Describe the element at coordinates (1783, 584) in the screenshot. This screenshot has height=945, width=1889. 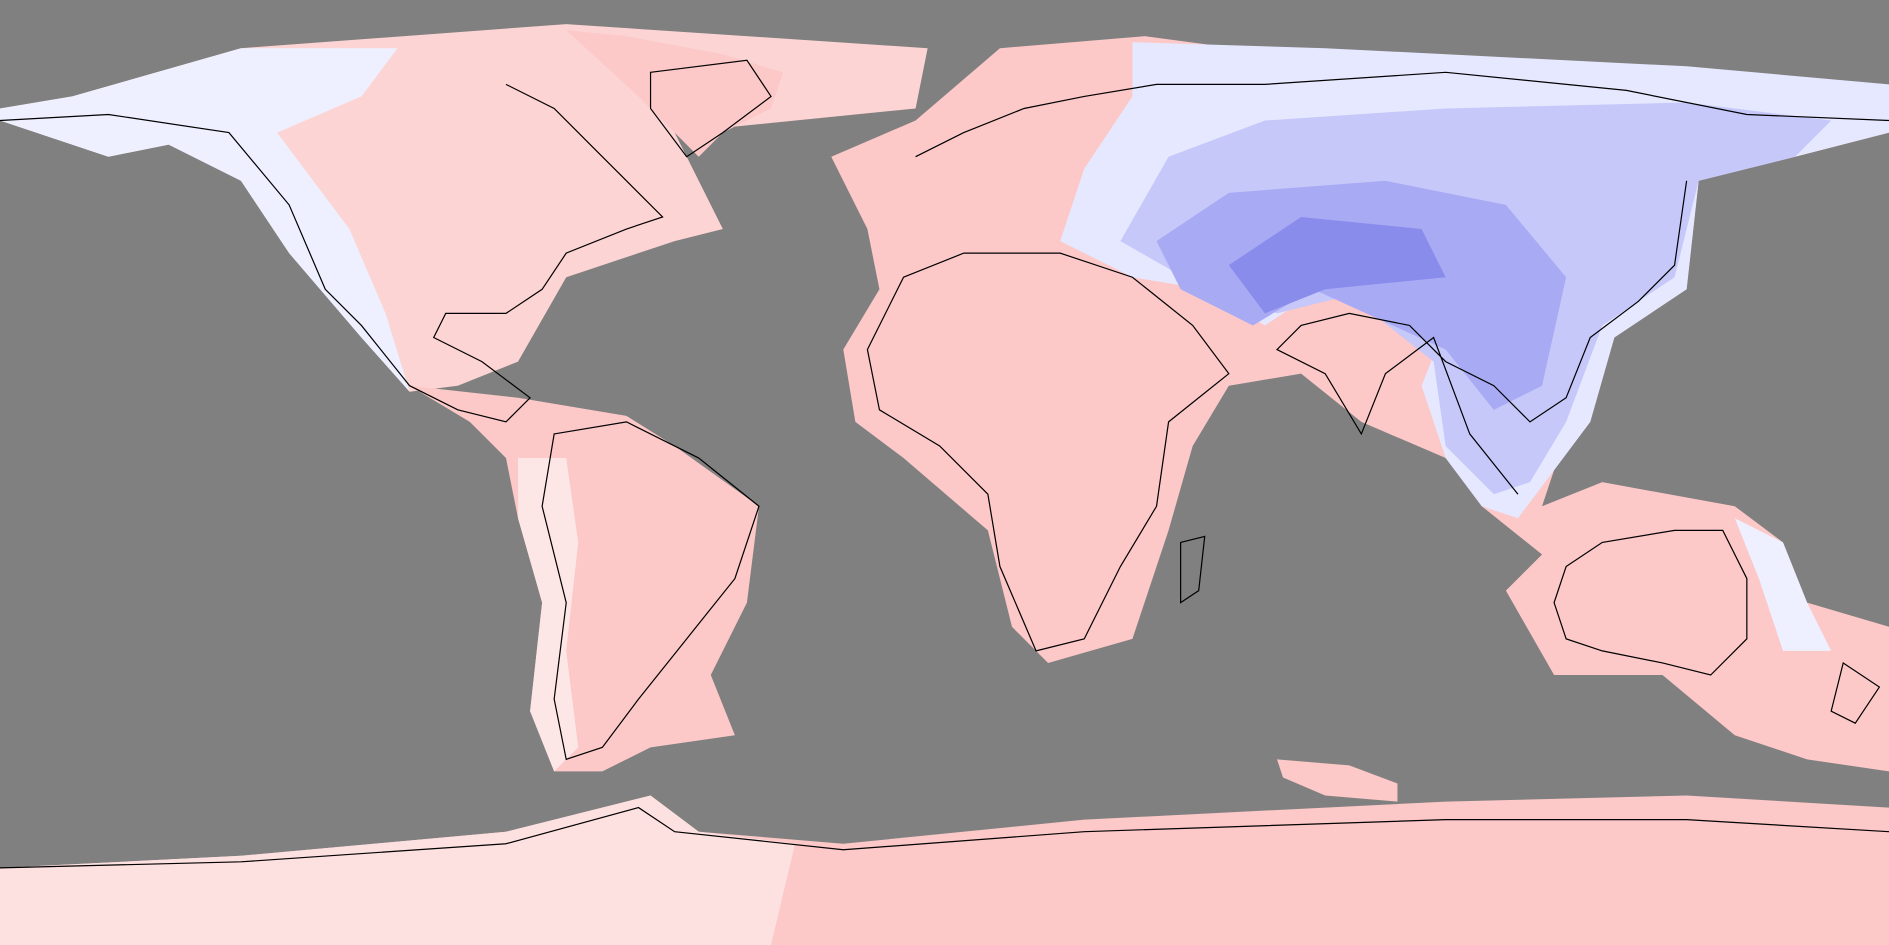
I see `australia-cool` at that location.